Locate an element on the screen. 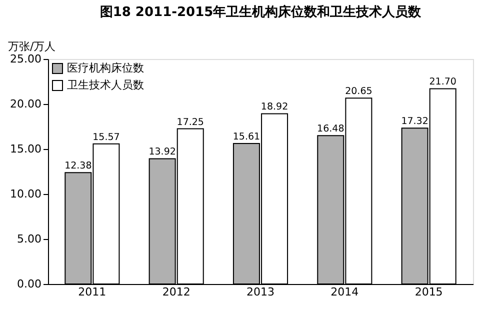  chart-title: 图18 2011-2015年卫生机构床位数和卫生技术人员数 is located at coordinates (261, 12).